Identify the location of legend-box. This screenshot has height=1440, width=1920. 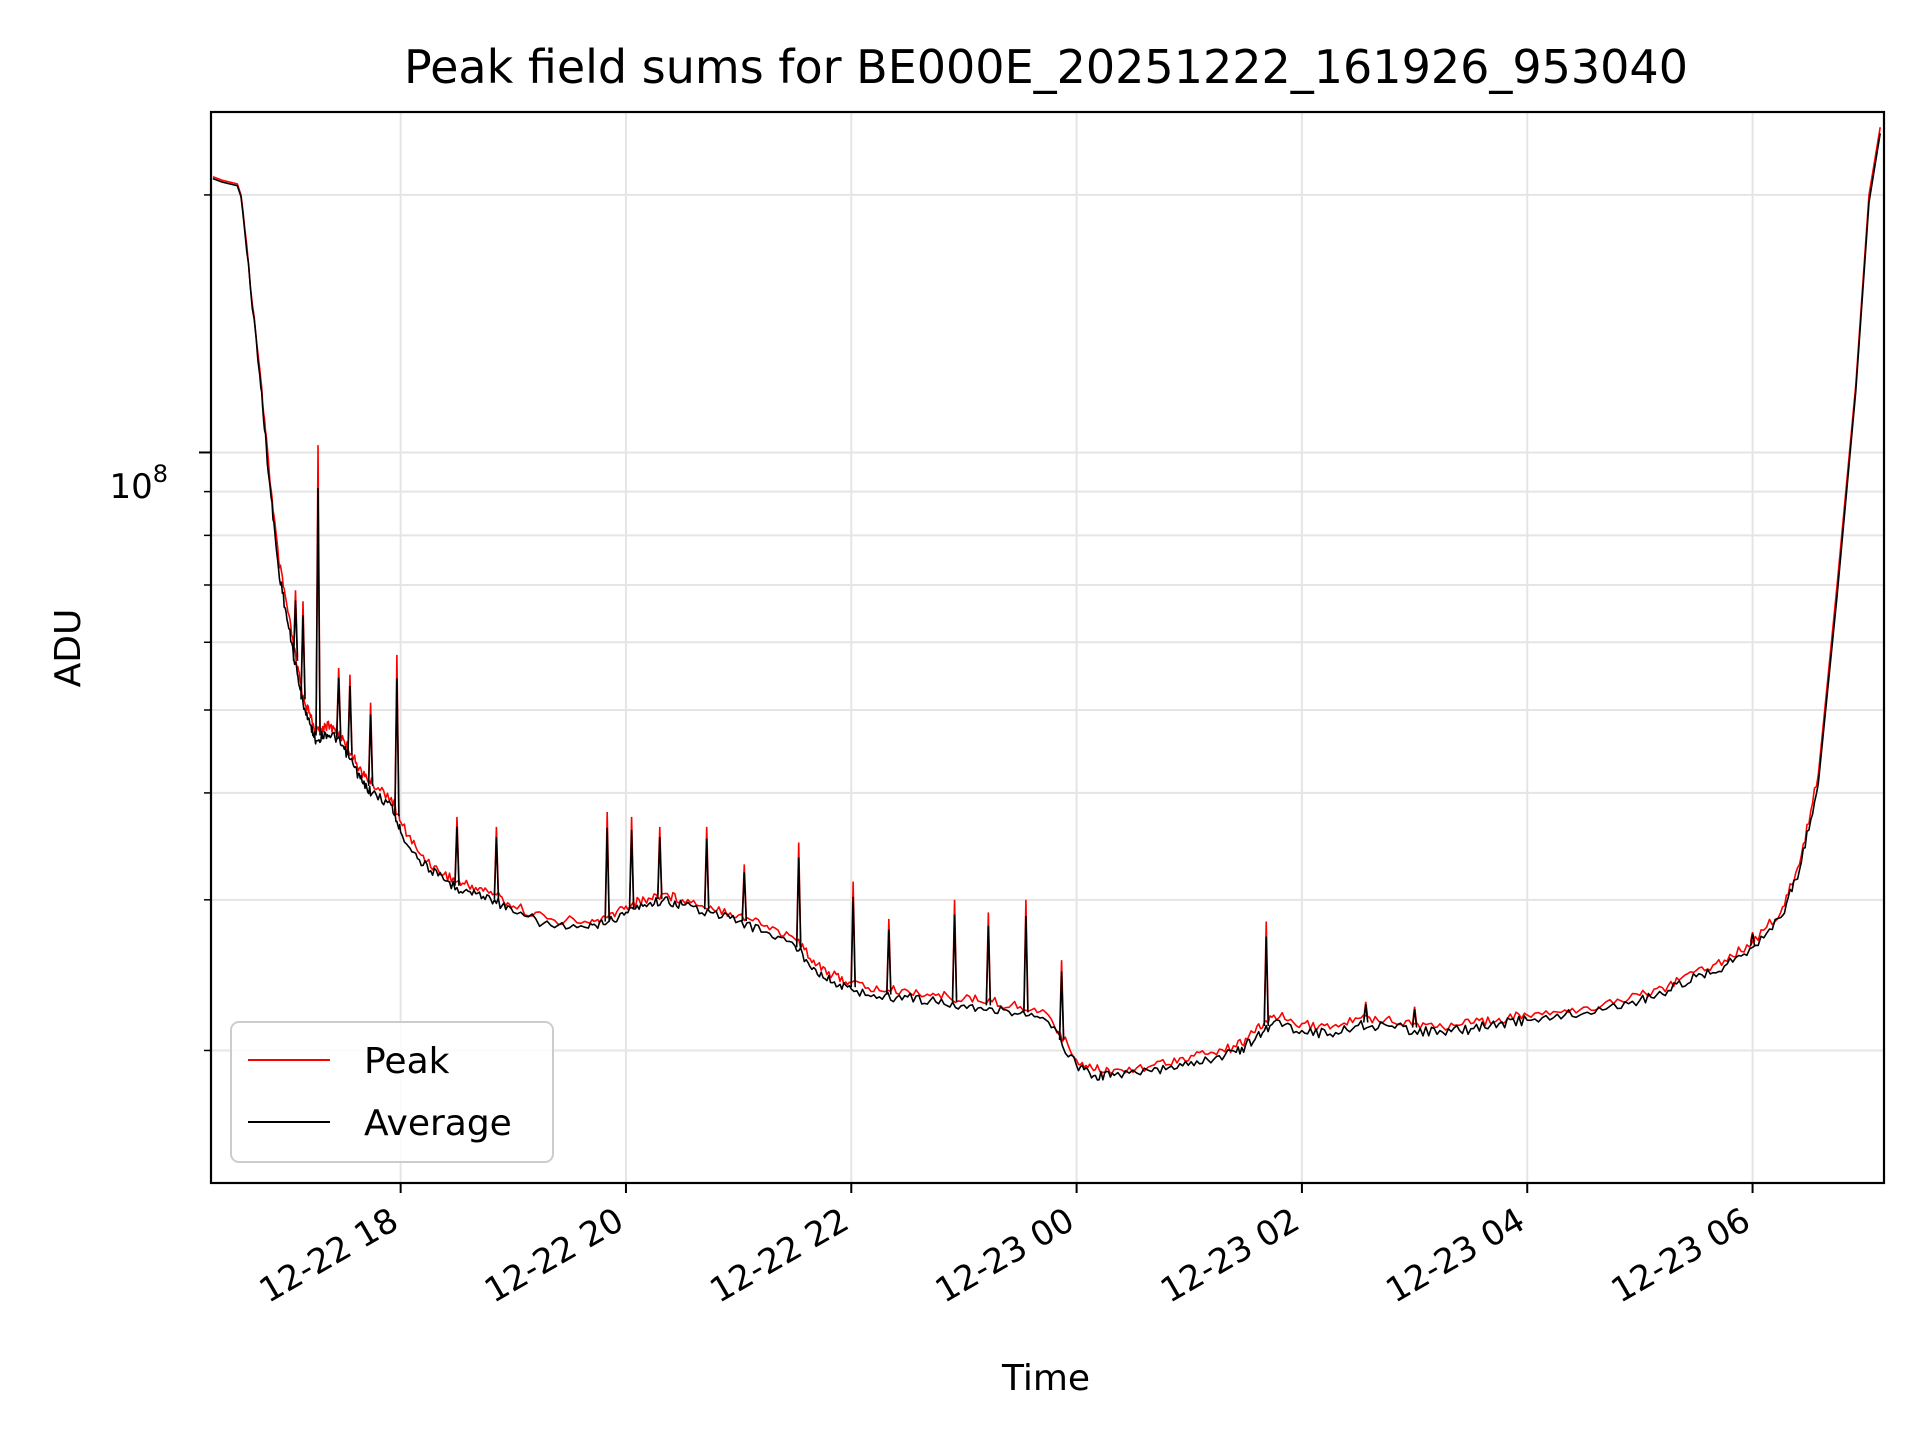
(392, 1092).